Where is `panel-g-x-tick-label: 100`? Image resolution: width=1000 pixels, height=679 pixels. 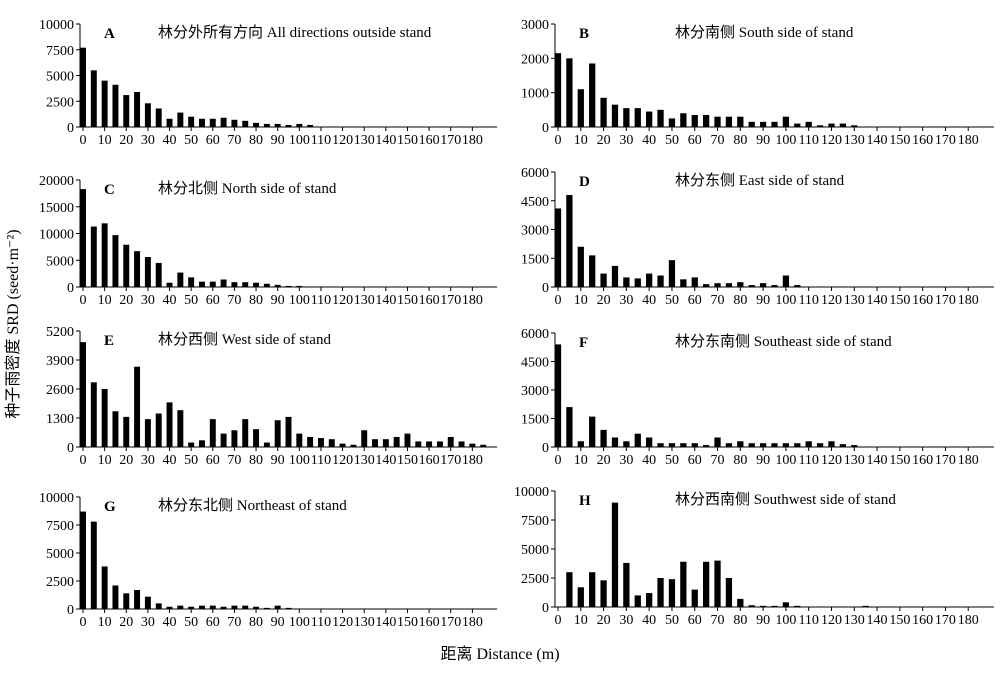 panel-g-x-tick-label: 100 is located at coordinates (299, 622).